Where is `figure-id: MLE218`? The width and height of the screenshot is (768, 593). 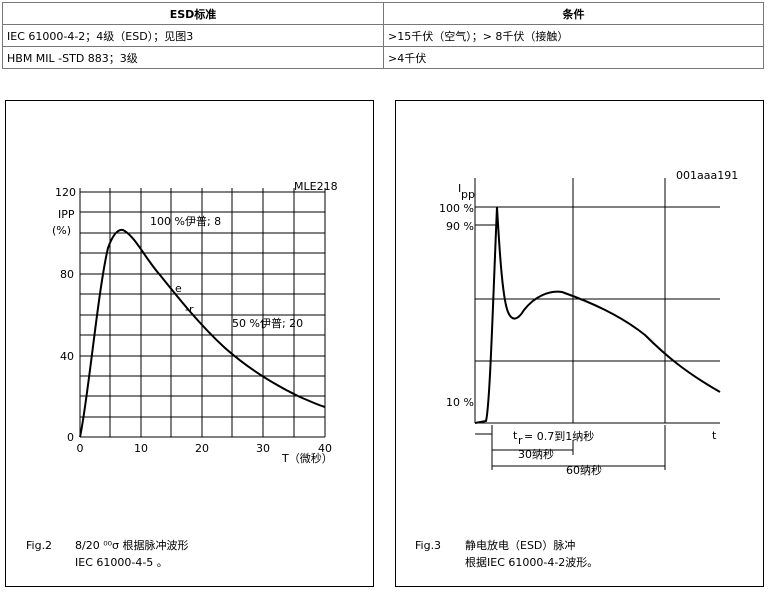 figure-id: MLE218 is located at coordinates (316, 186).